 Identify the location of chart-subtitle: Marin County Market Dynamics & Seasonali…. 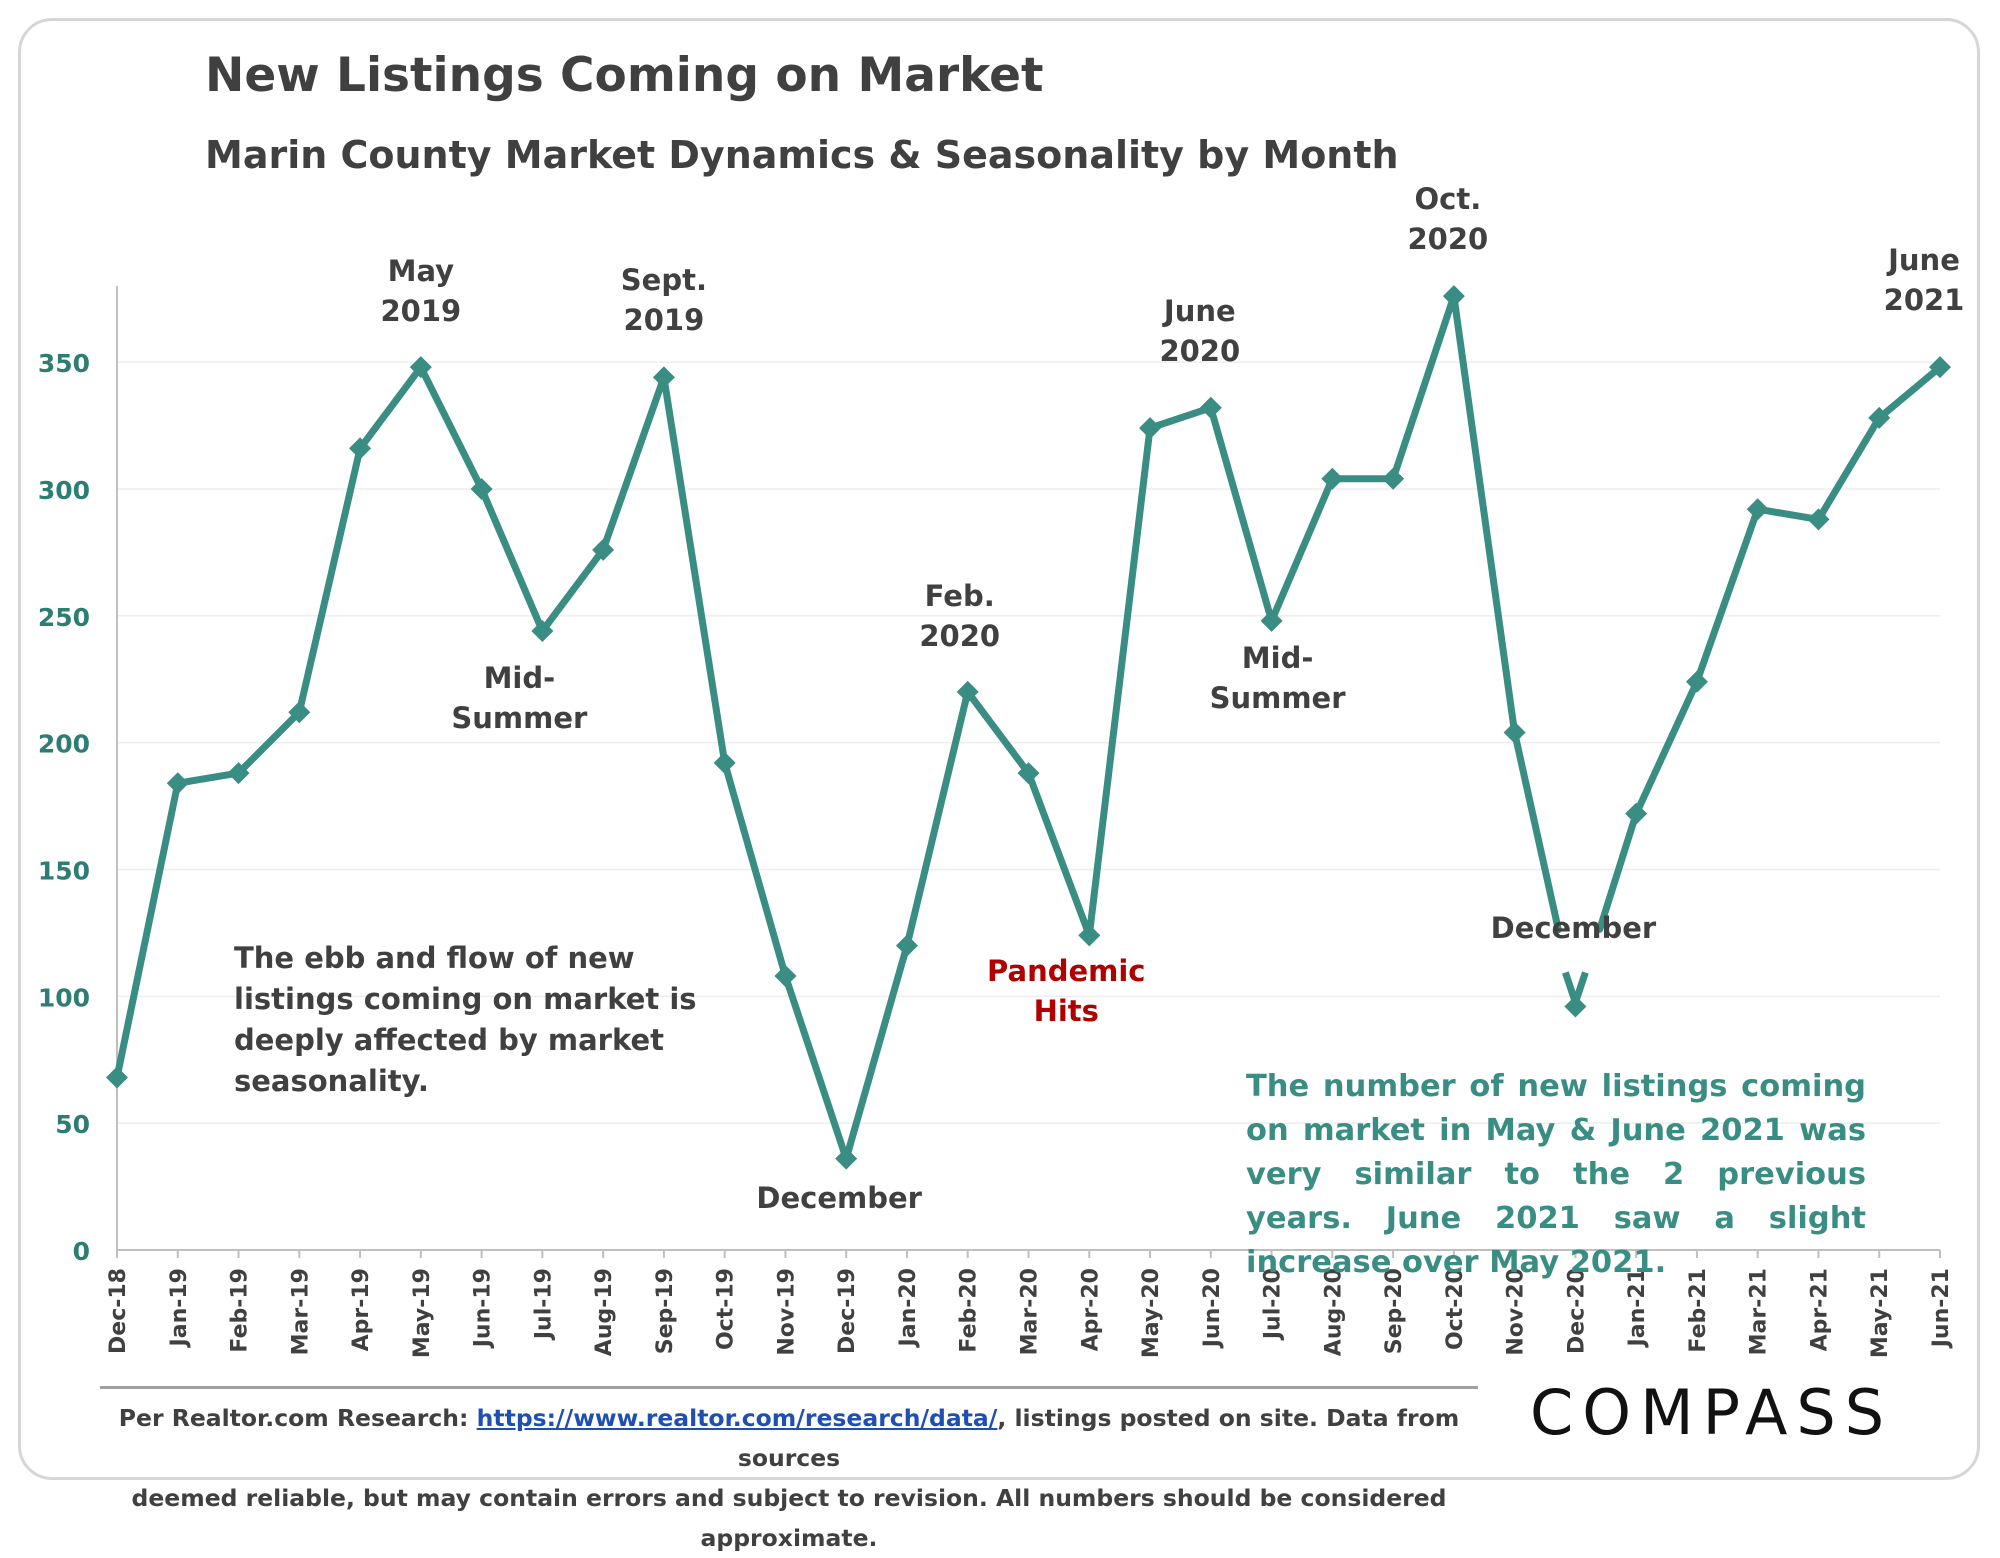
(802, 155).